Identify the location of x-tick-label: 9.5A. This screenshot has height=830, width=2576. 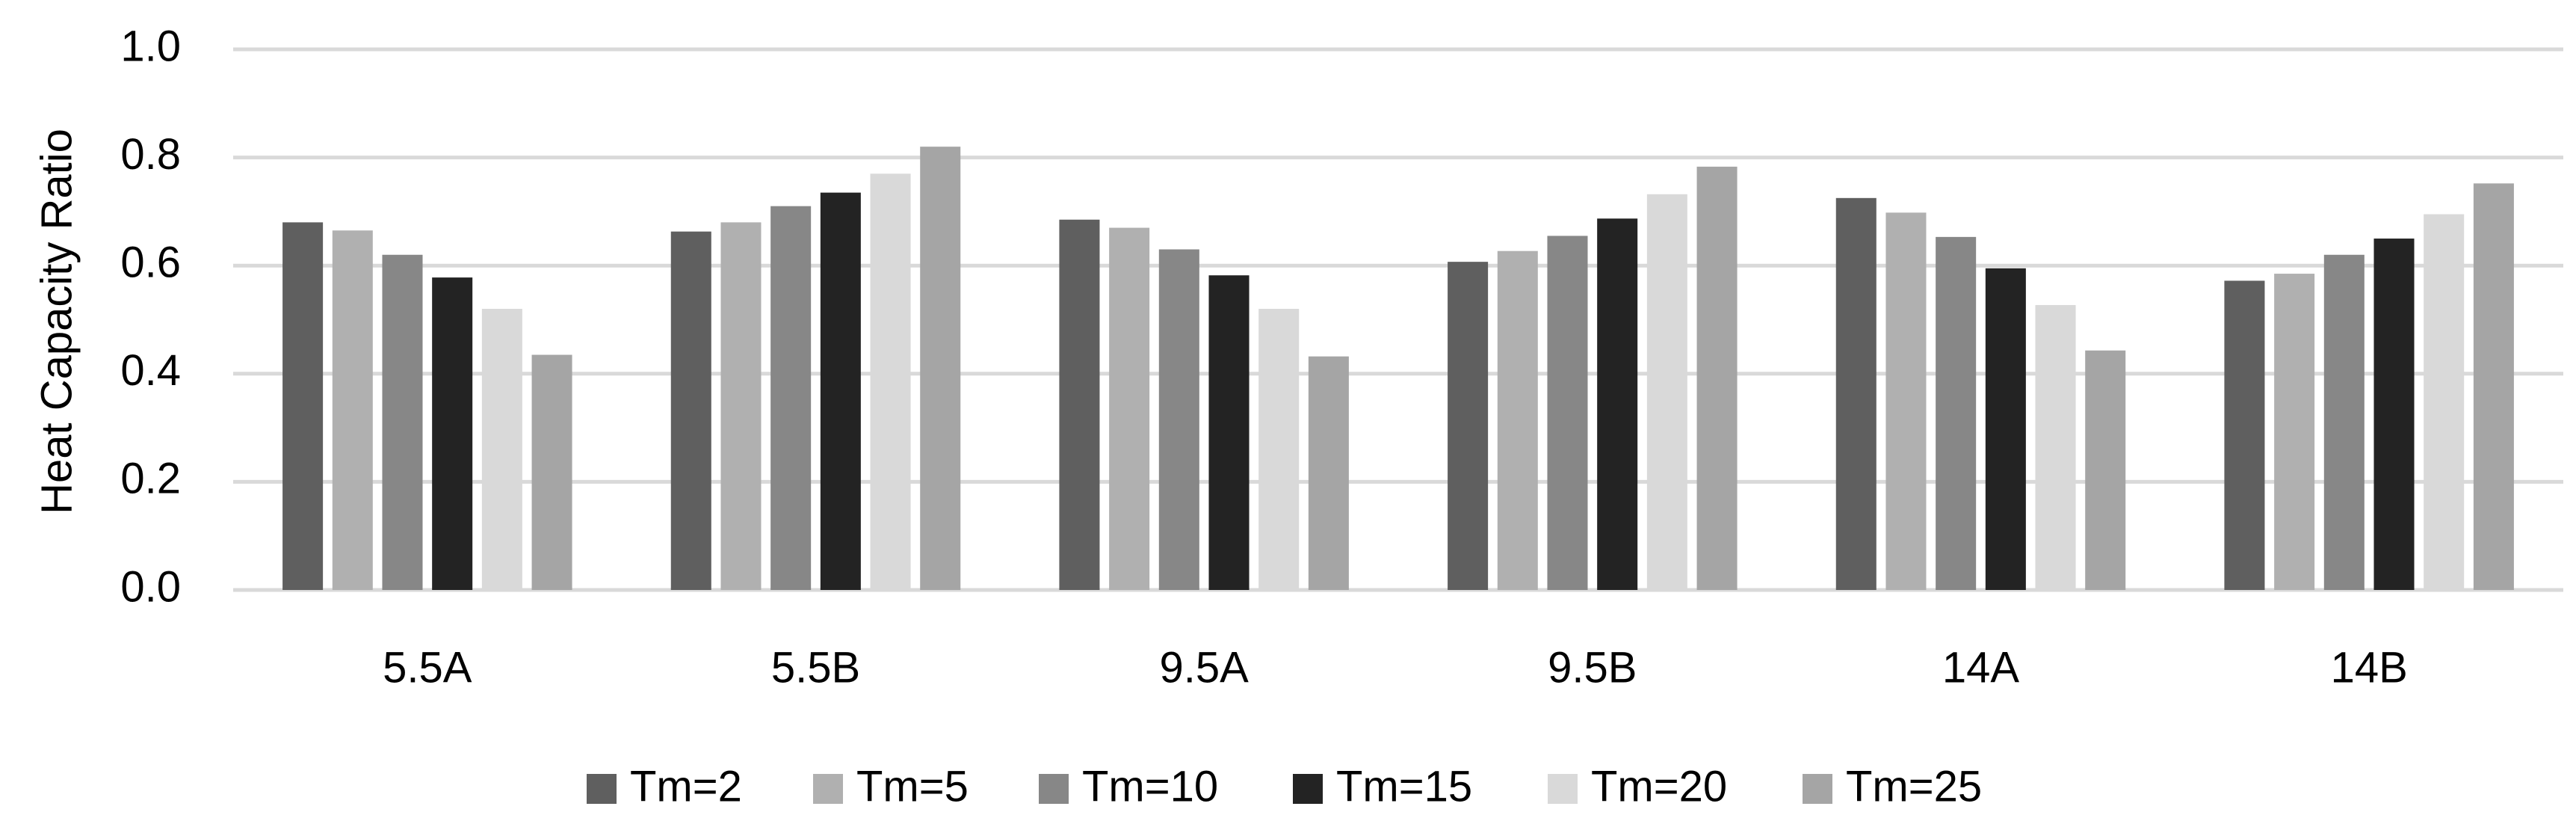
(1205, 667).